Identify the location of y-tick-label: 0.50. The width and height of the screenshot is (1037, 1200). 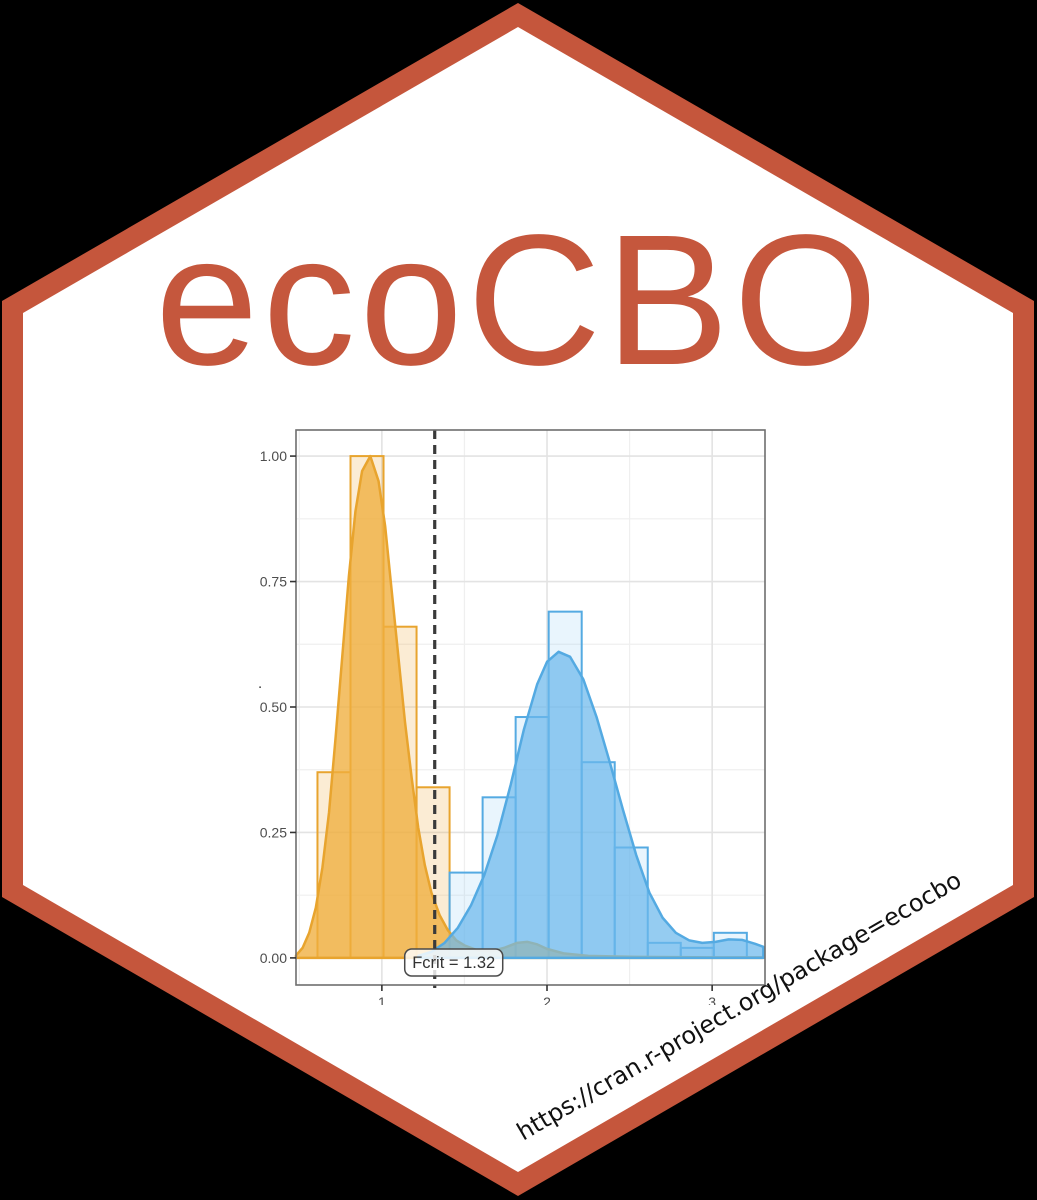
(273, 707).